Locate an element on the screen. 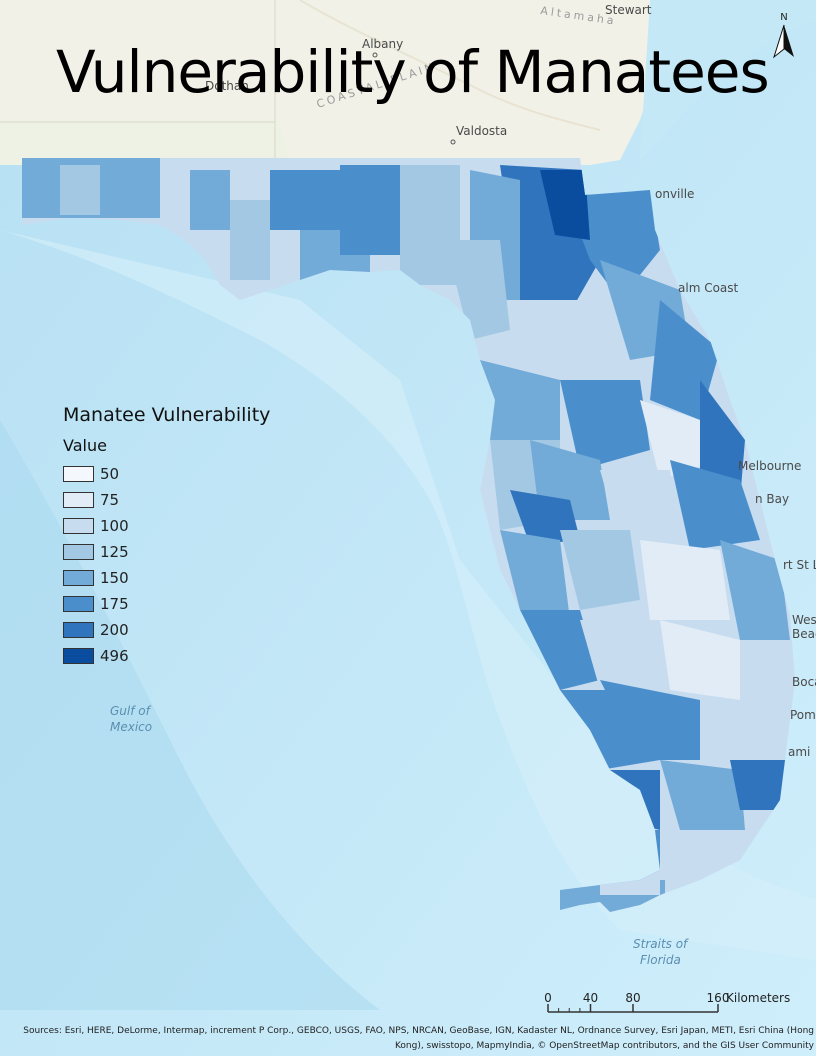  label-miami: ami is located at coordinates (799, 752).